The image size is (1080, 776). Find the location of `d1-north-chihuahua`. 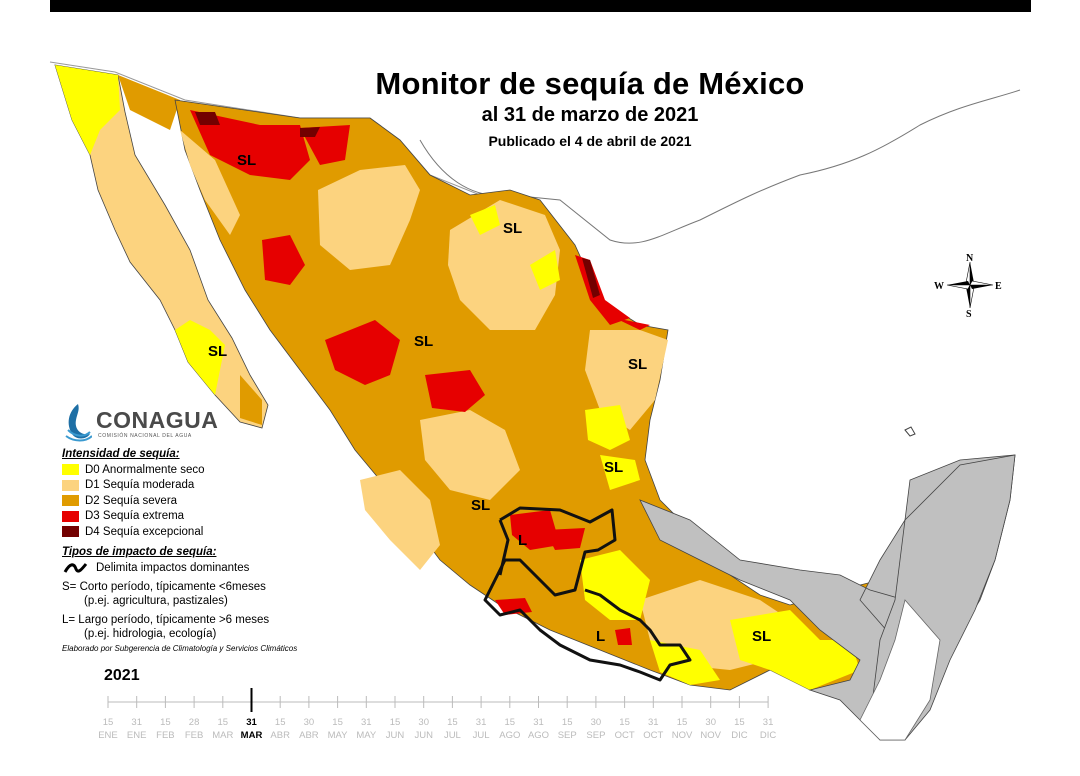

d1-north-chihuahua is located at coordinates (369, 217).